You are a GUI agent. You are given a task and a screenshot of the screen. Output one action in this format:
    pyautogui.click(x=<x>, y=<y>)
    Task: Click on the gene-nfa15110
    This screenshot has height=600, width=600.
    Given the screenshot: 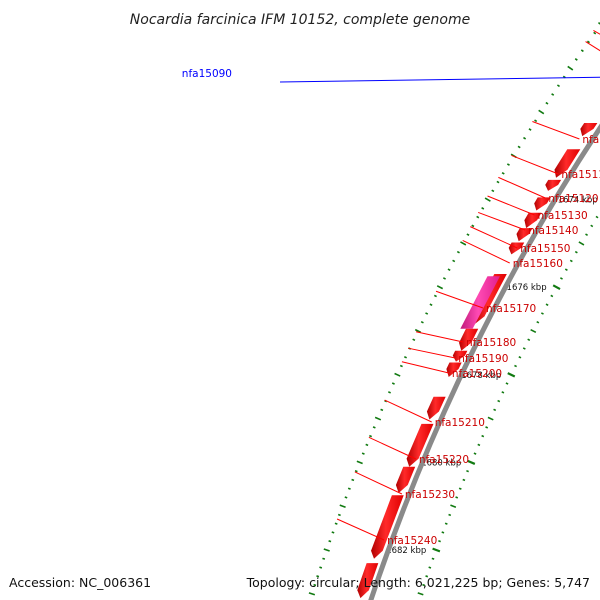 What is the action you would take?
    pyautogui.click(x=567, y=163)
    